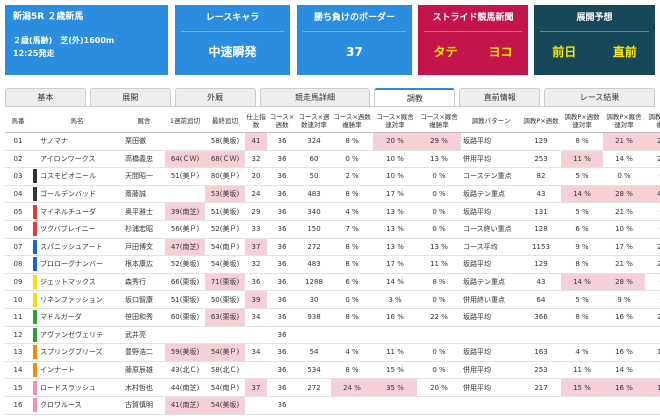 This screenshot has height=420, width=660. I want to click on column-header: 調教P×厩舎複勝率, so click(652, 121).